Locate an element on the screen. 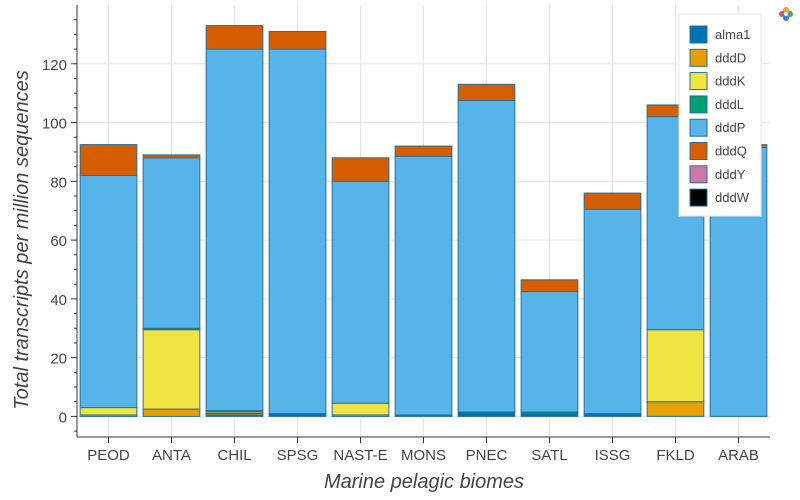 This screenshot has width=800, height=500. bar-segment-dddQ-SPSG is located at coordinates (297, 40).